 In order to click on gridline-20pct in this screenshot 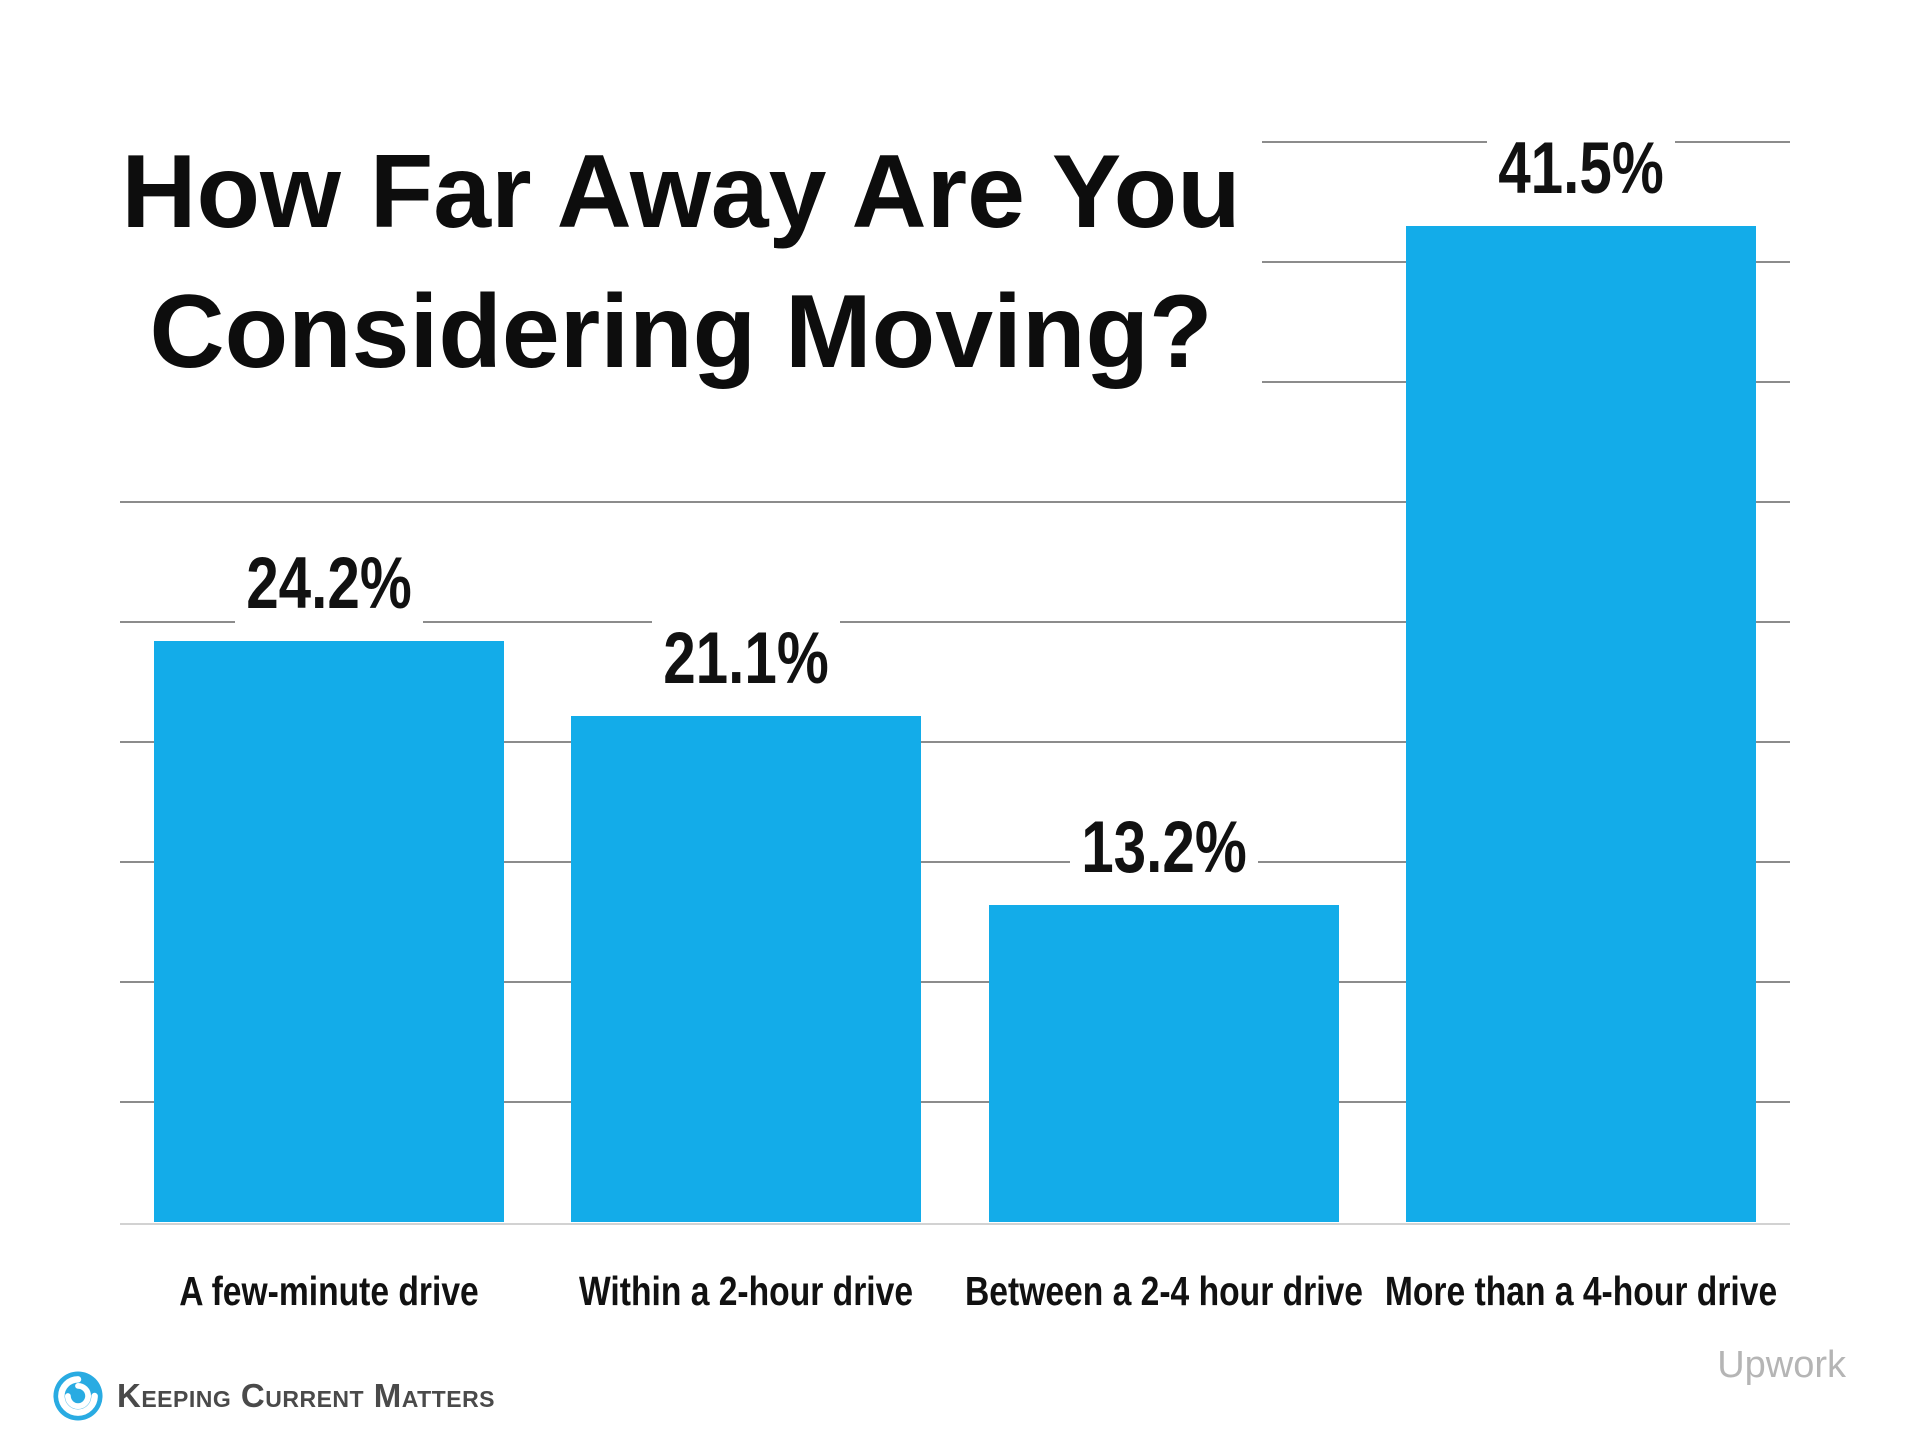, I will do `click(955, 742)`.